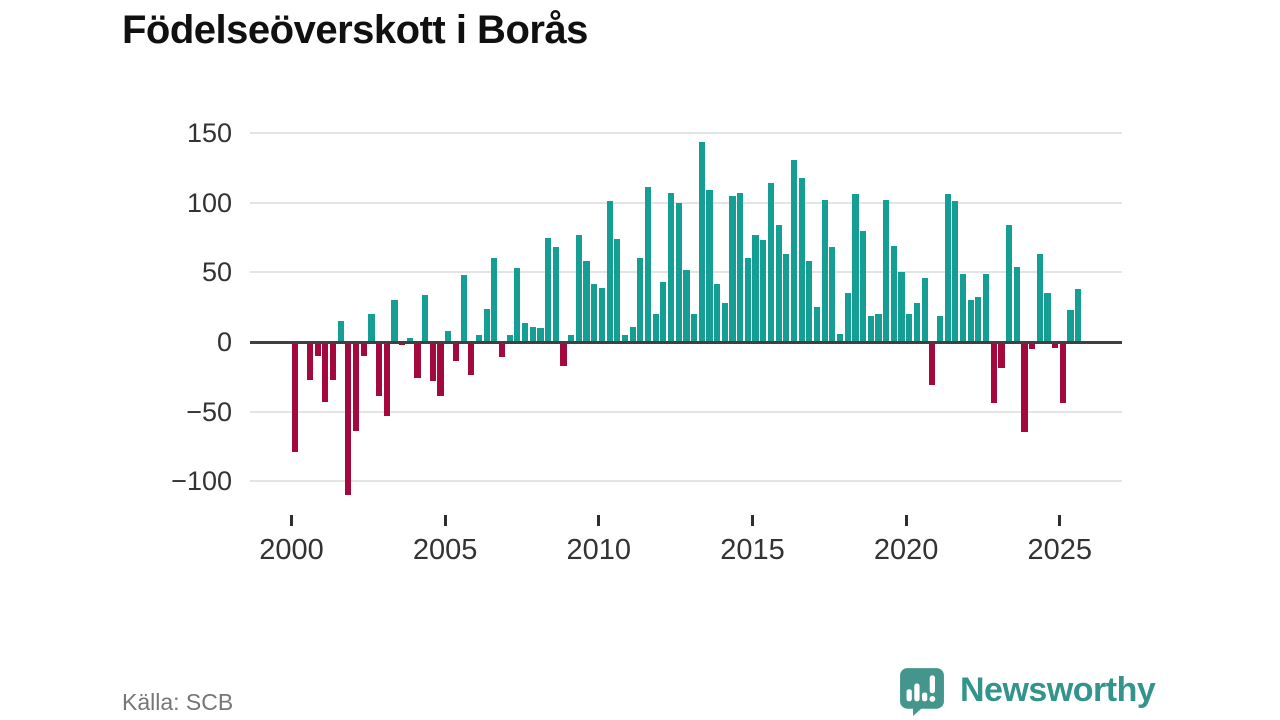 Image resolution: width=1280 pixels, height=720 pixels. I want to click on y-axis-tick-label: 150, so click(209, 133).